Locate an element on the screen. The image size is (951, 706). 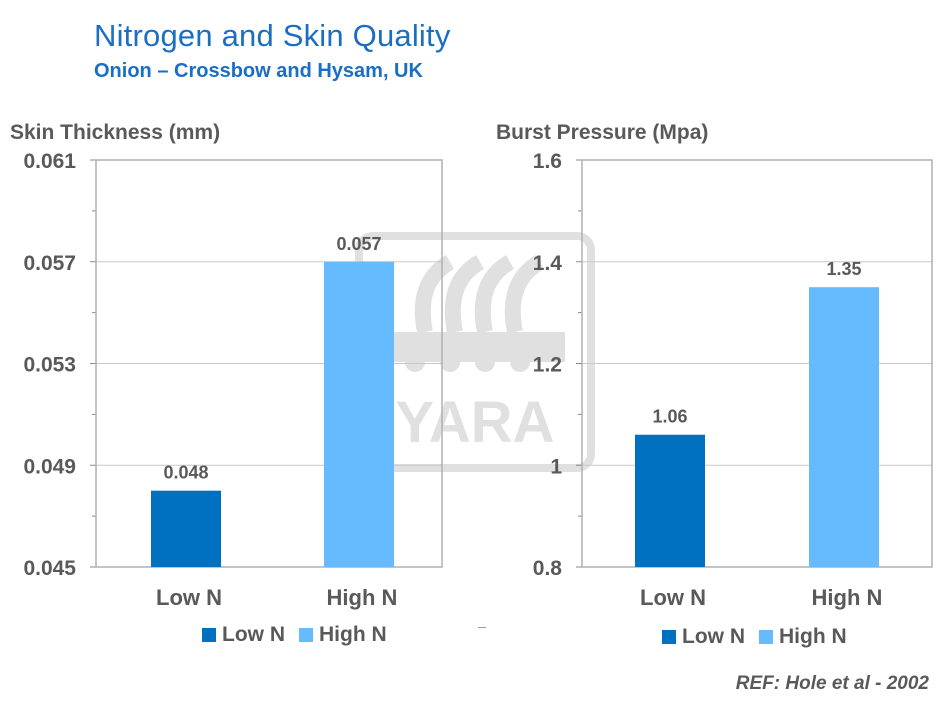
left-legend: Low N High N is located at coordinates (301, 635).